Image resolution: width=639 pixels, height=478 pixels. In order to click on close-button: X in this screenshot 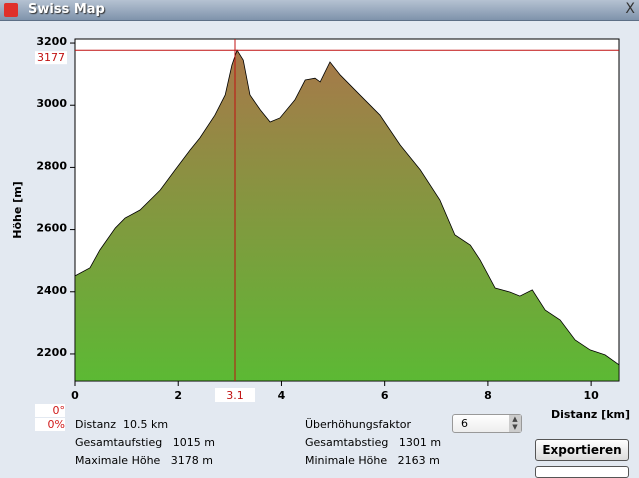, I will do `click(630, 9)`.